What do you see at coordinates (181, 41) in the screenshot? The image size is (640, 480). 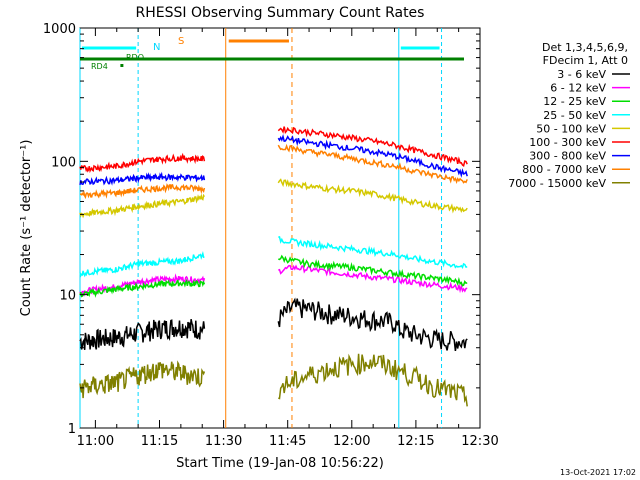 I see `annotation-s: S` at bounding box center [181, 41].